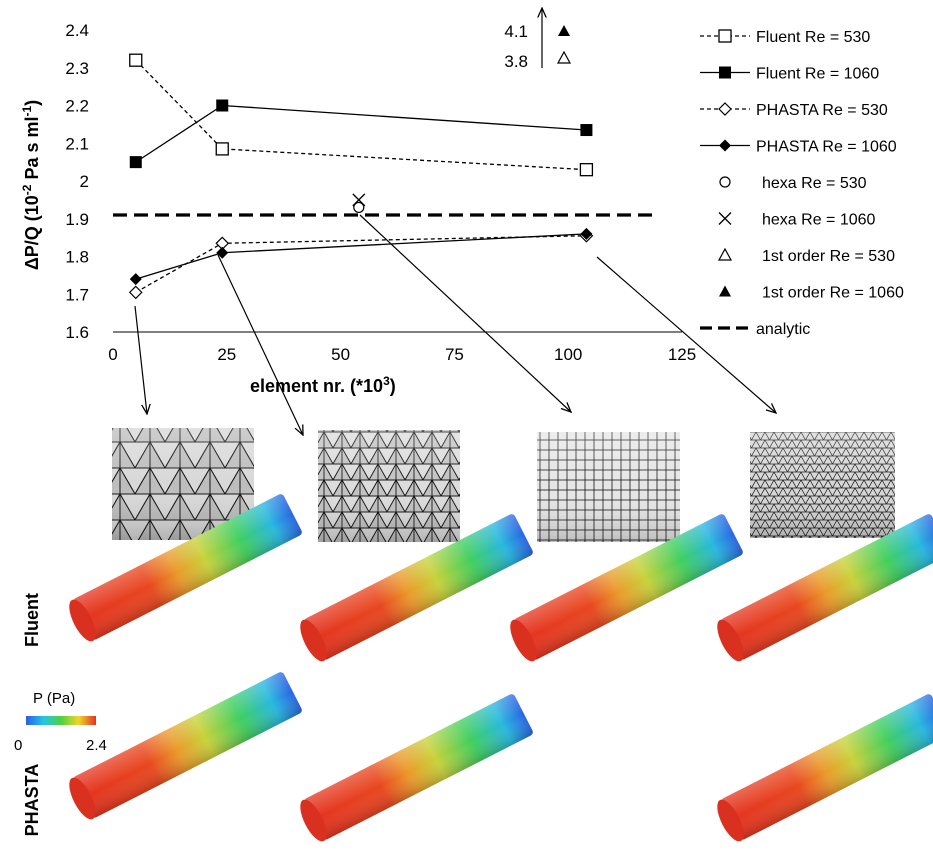 The height and width of the screenshot is (858, 933). What do you see at coordinates (564, 57) in the screenshot?
I see `offscale-marker-open-triangle` at bounding box center [564, 57].